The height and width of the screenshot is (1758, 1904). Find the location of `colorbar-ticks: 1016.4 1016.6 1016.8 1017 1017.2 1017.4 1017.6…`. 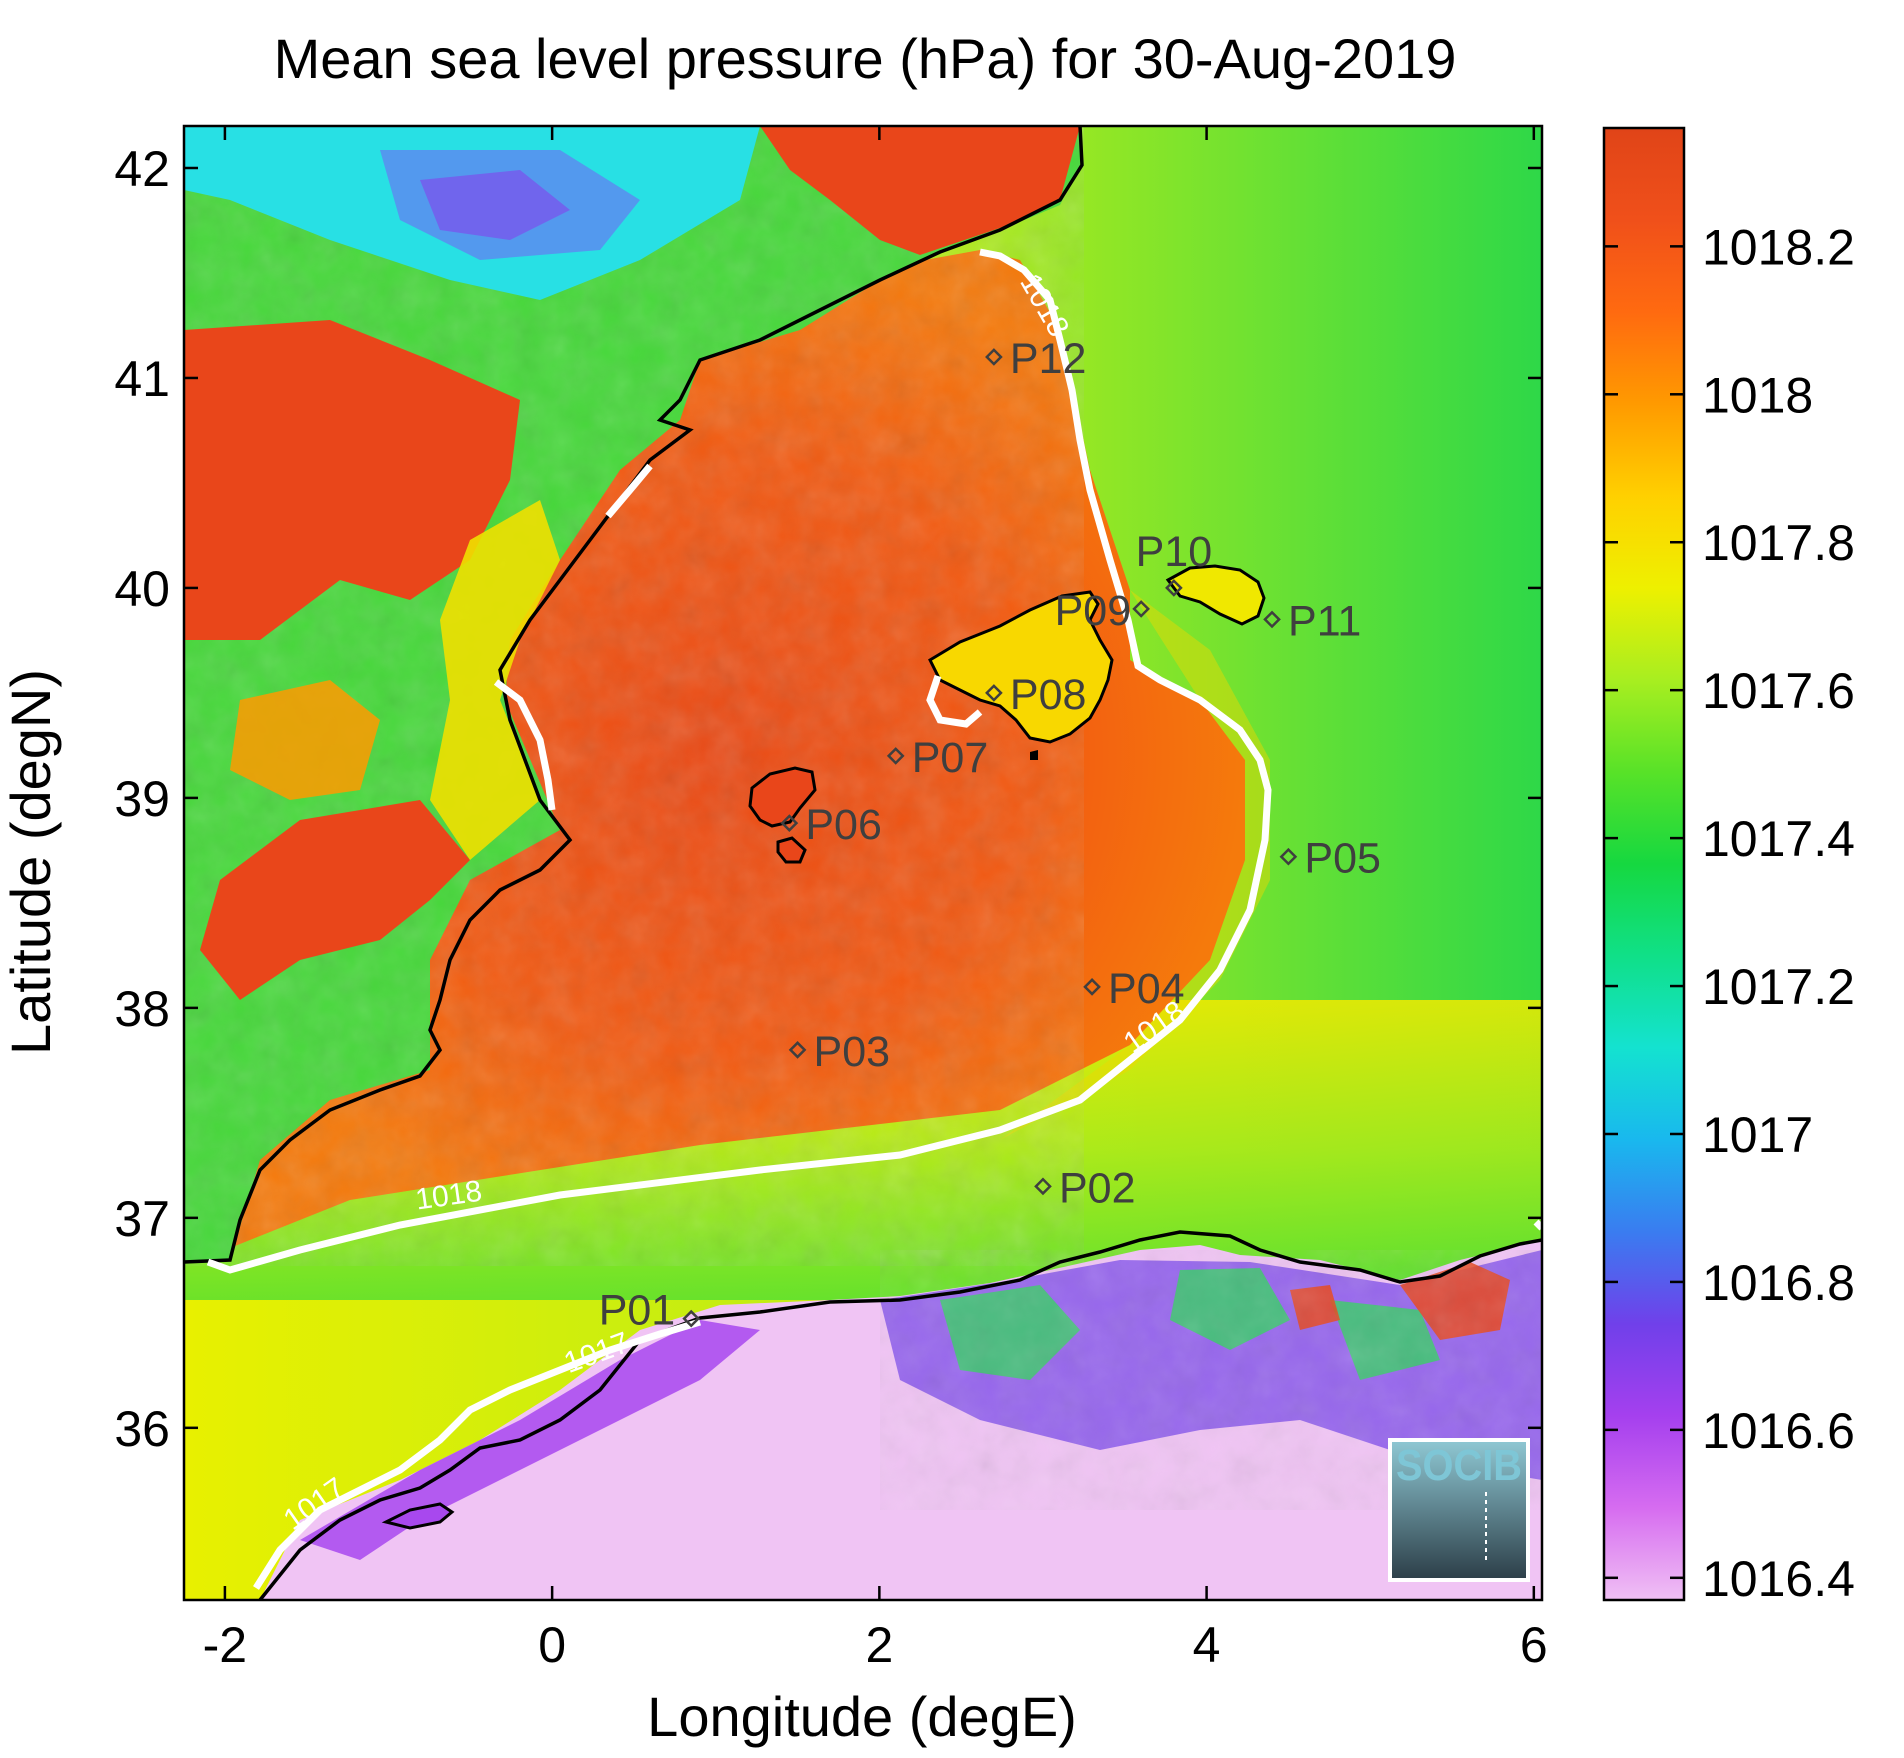

colorbar-ticks: 1016.4 1016.6 1016.8 1017 1017.2 1017.4 1017.6… is located at coordinates (1729, 913).